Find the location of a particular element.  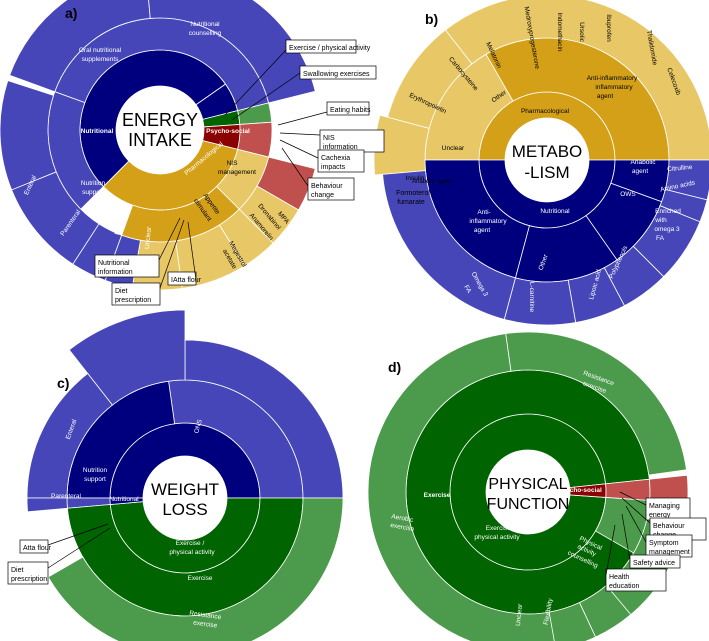

ring3-label: Ibuprofen is located at coordinates (608, 28).